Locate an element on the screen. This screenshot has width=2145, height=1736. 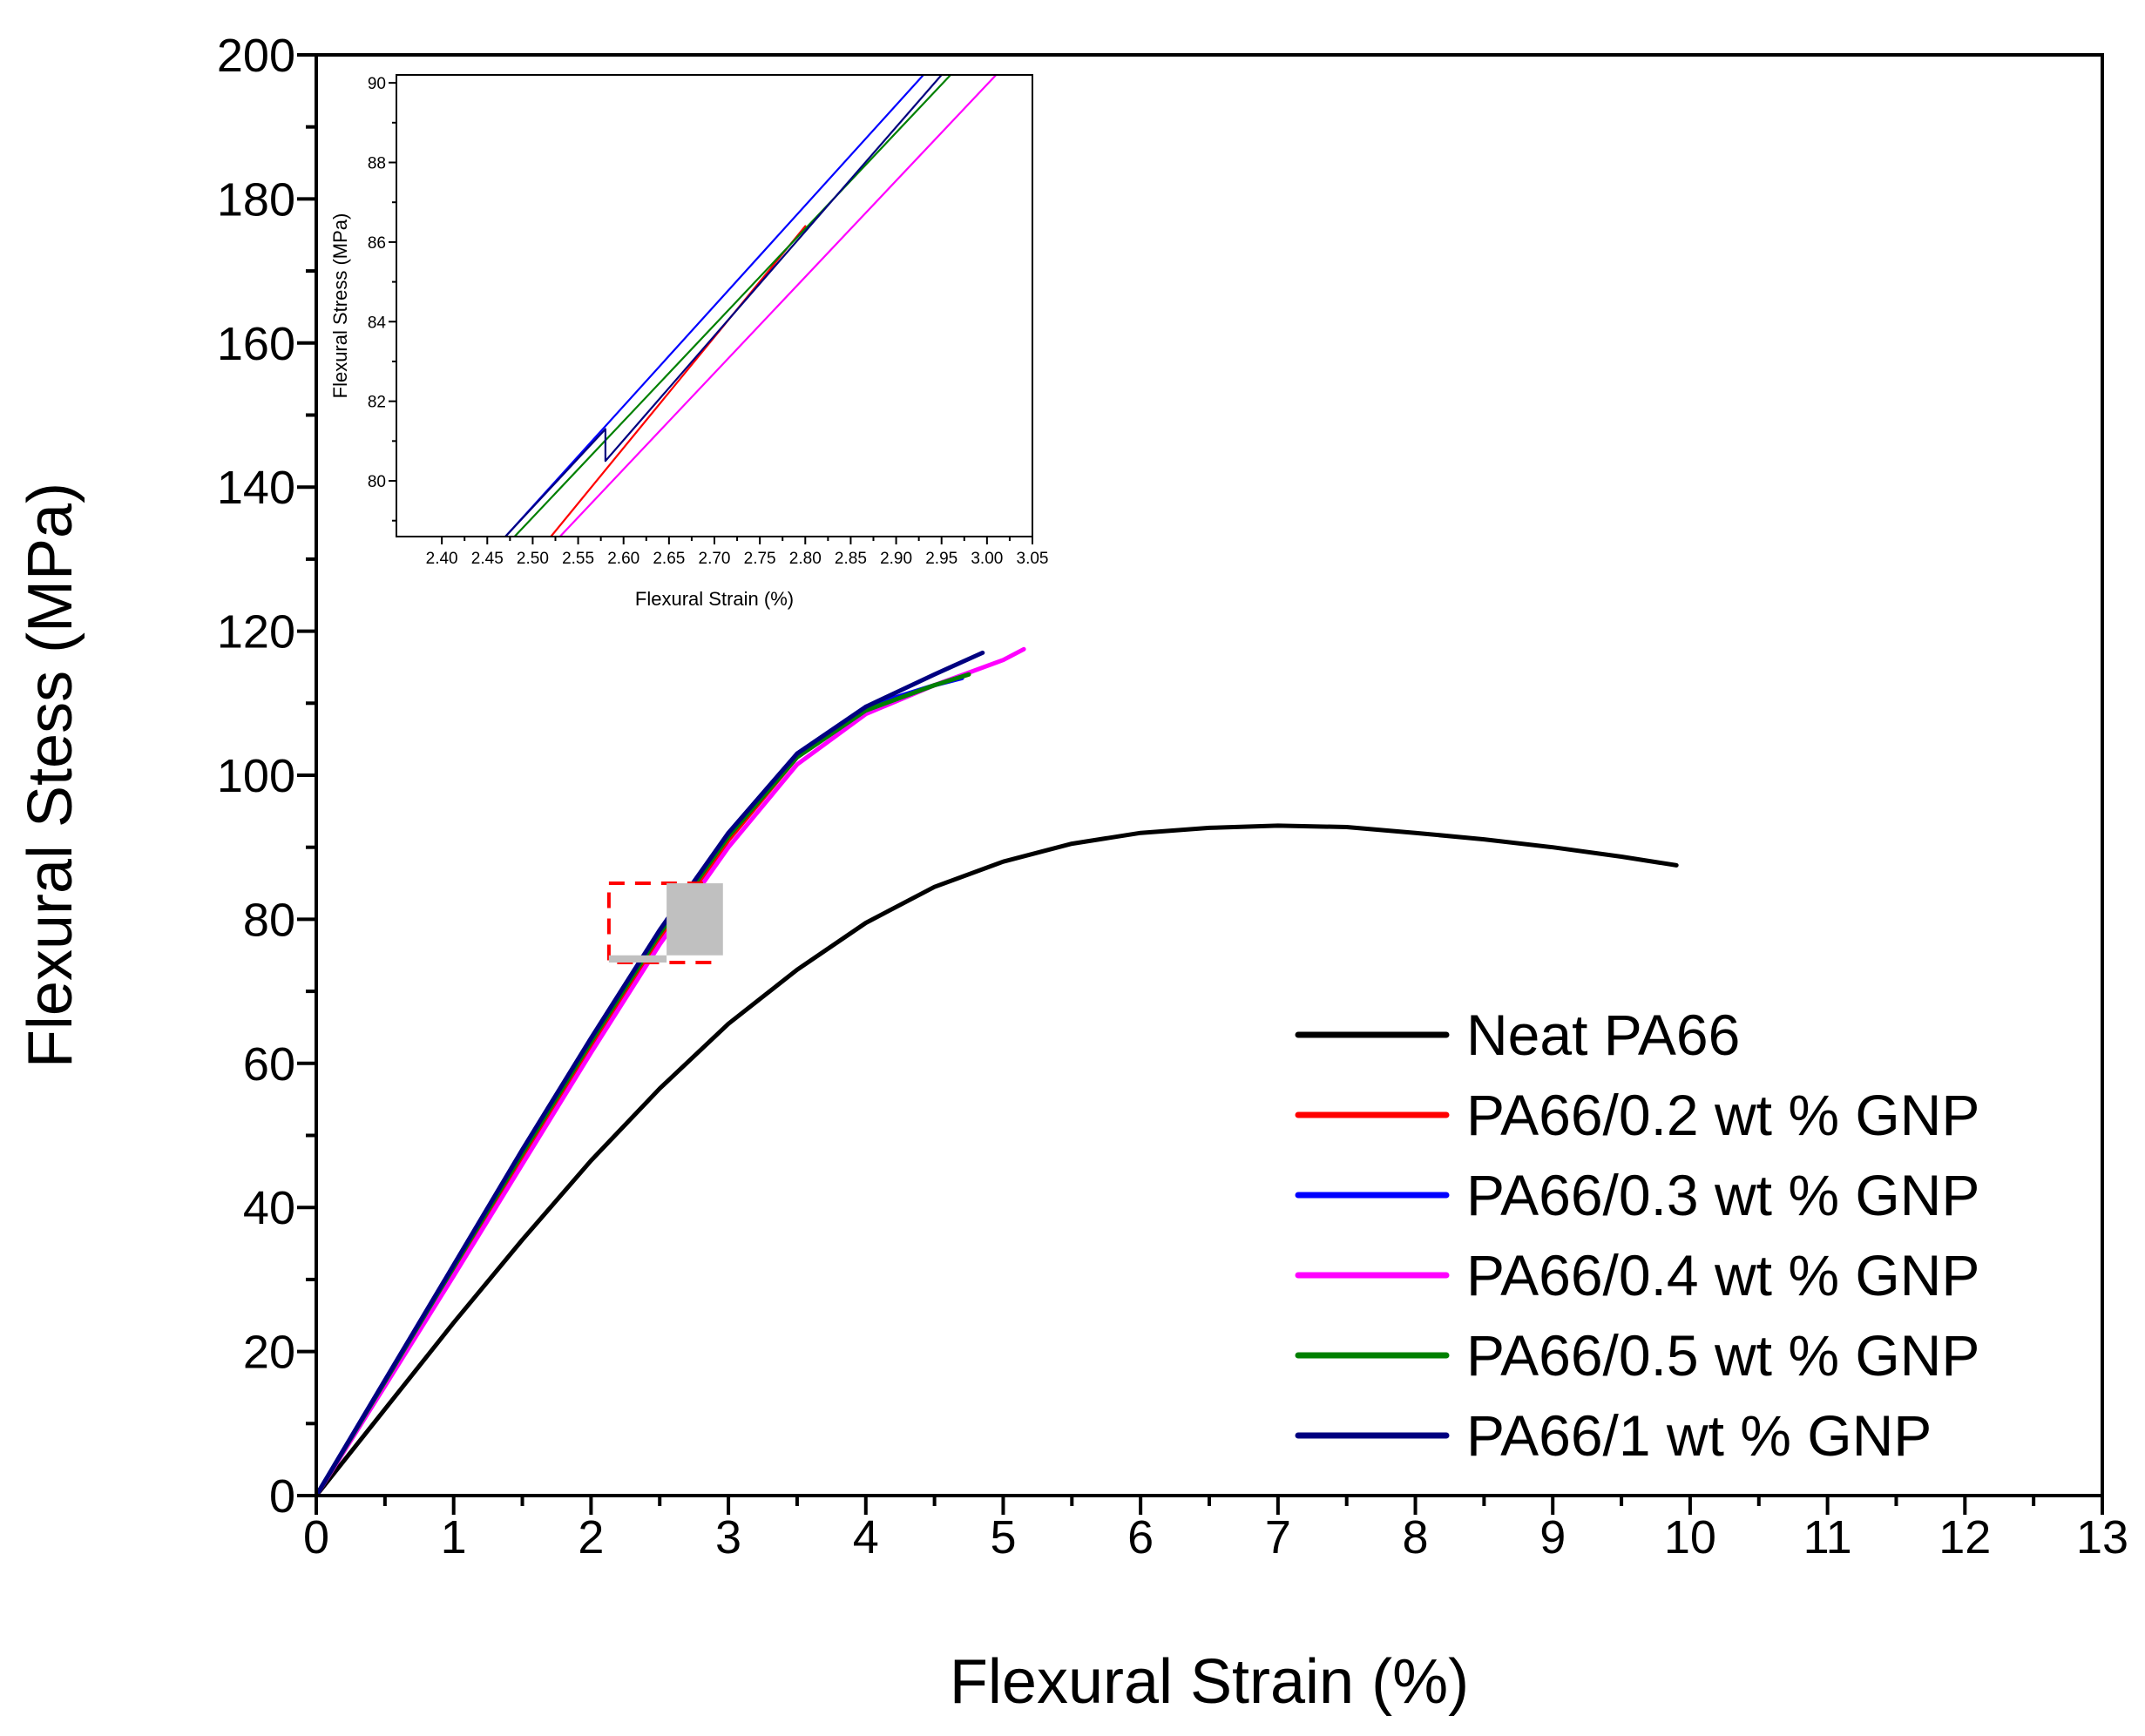
main-y-tick-label: 80 is located at coordinates (269, 920).